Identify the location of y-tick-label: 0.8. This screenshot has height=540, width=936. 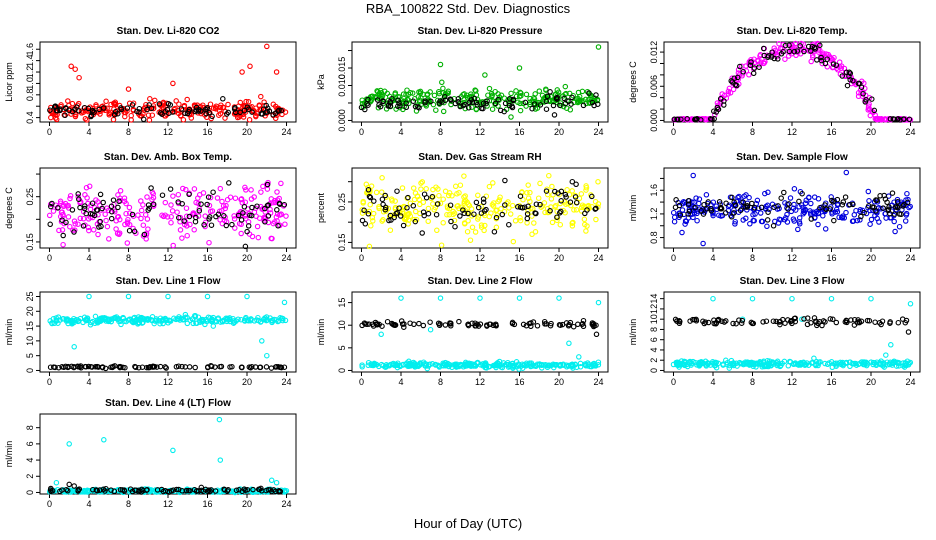
(30, 95).